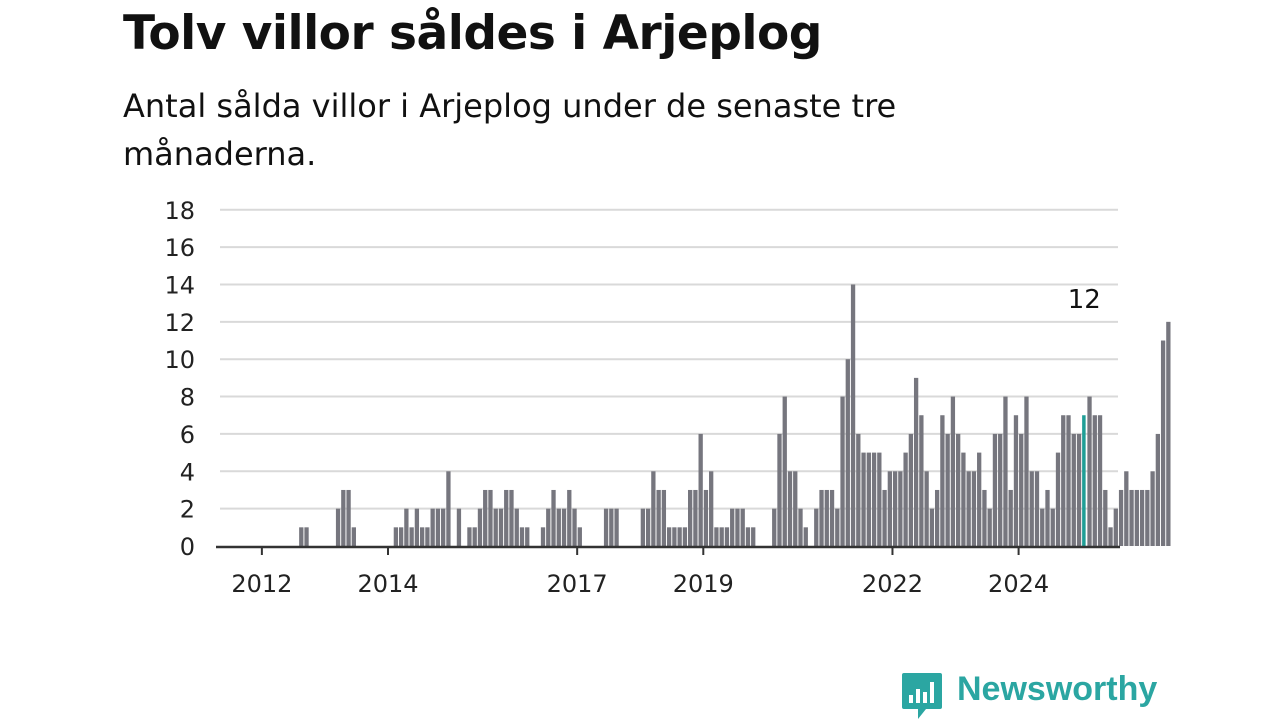 The image size is (1280, 721). I want to click on highlight-value-label: 12, so click(1084, 300).